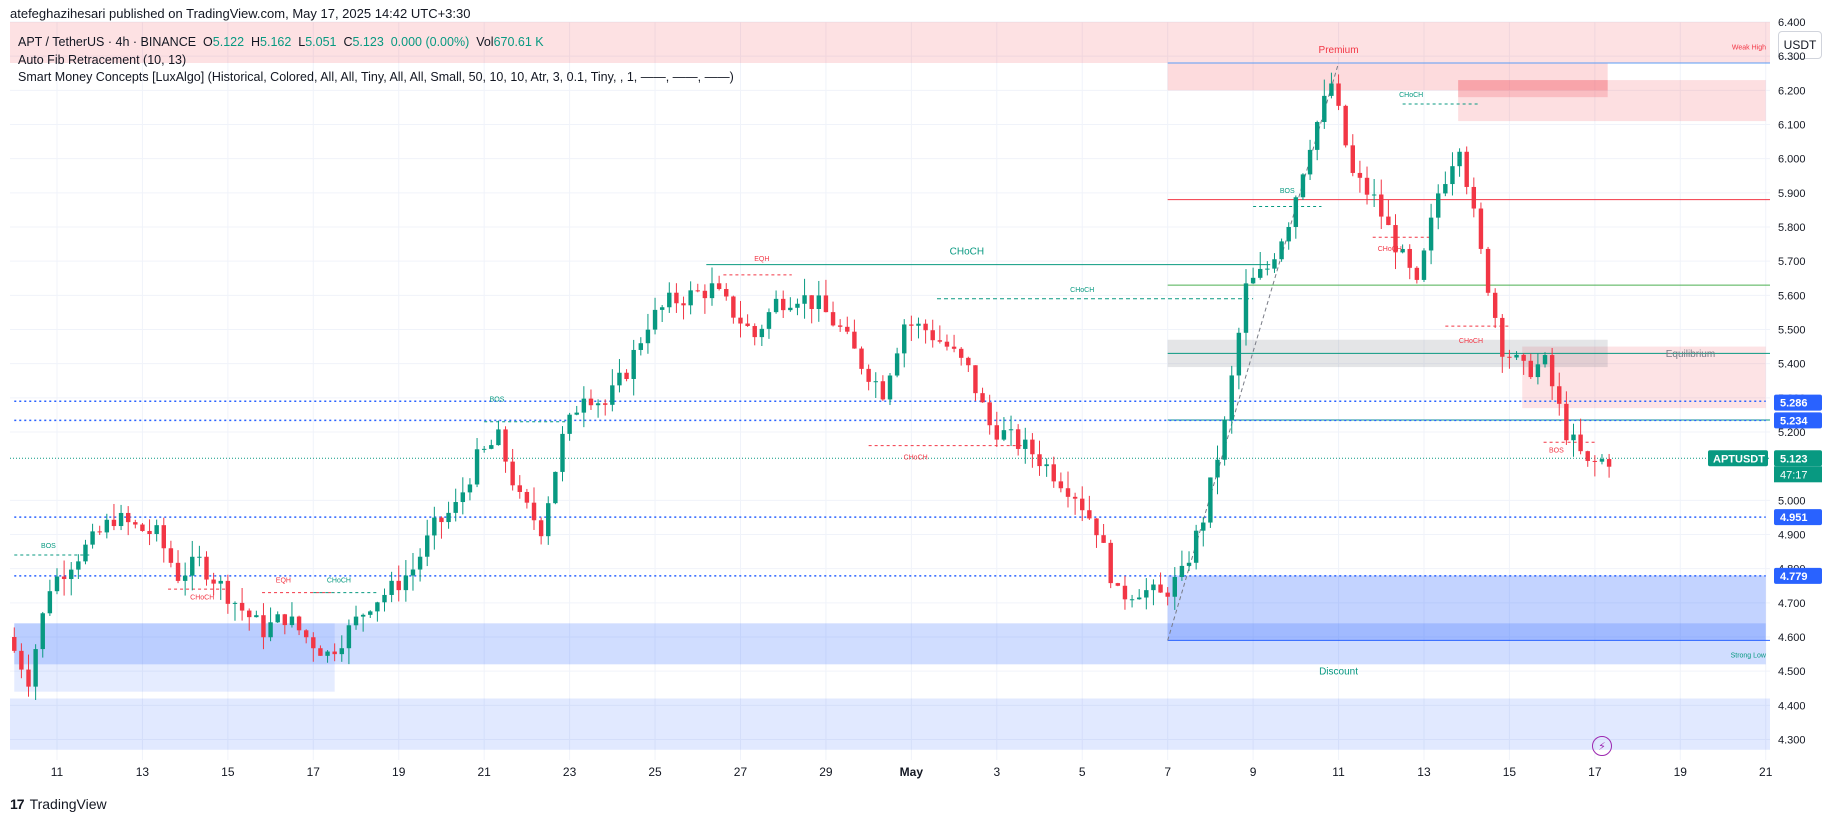  What do you see at coordinates (228, 772) in the screenshot?
I see `time-tick-label: 15` at bounding box center [228, 772].